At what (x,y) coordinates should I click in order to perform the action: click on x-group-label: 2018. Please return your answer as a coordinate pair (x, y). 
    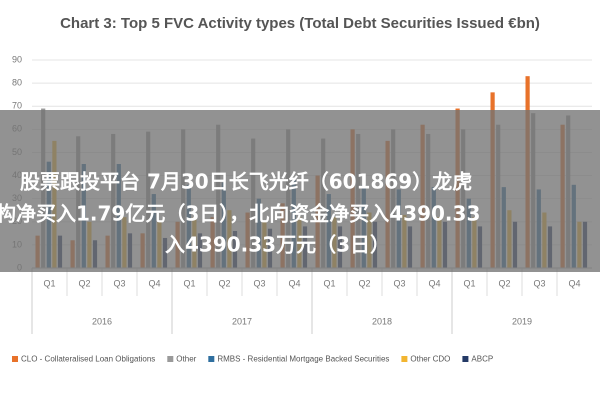
    Looking at the image, I should click on (382, 321).